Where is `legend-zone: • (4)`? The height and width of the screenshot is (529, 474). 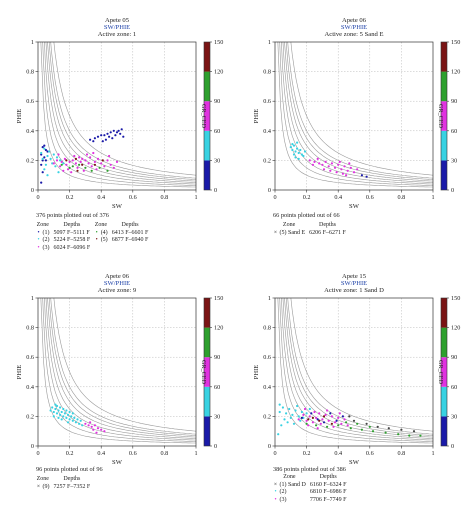
legend-zone: • (4) is located at coordinates (103, 234).